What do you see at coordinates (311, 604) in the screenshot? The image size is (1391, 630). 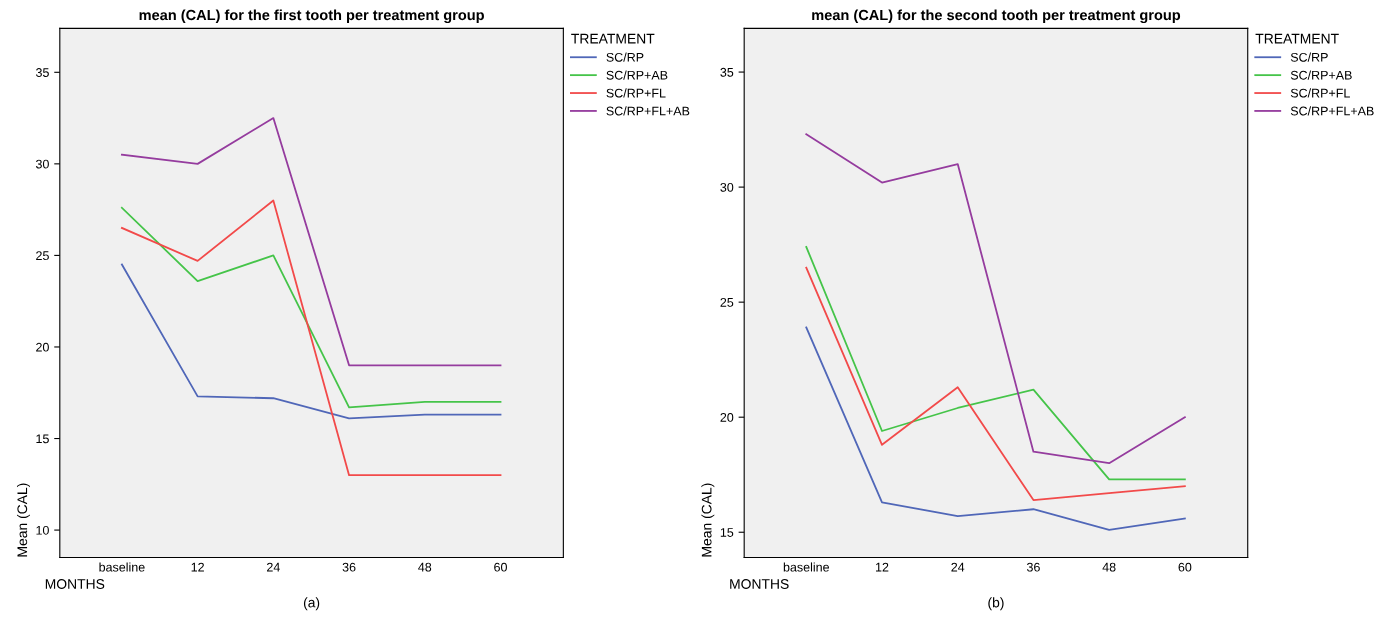 I see `text: (a)` at bounding box center [311, 604].